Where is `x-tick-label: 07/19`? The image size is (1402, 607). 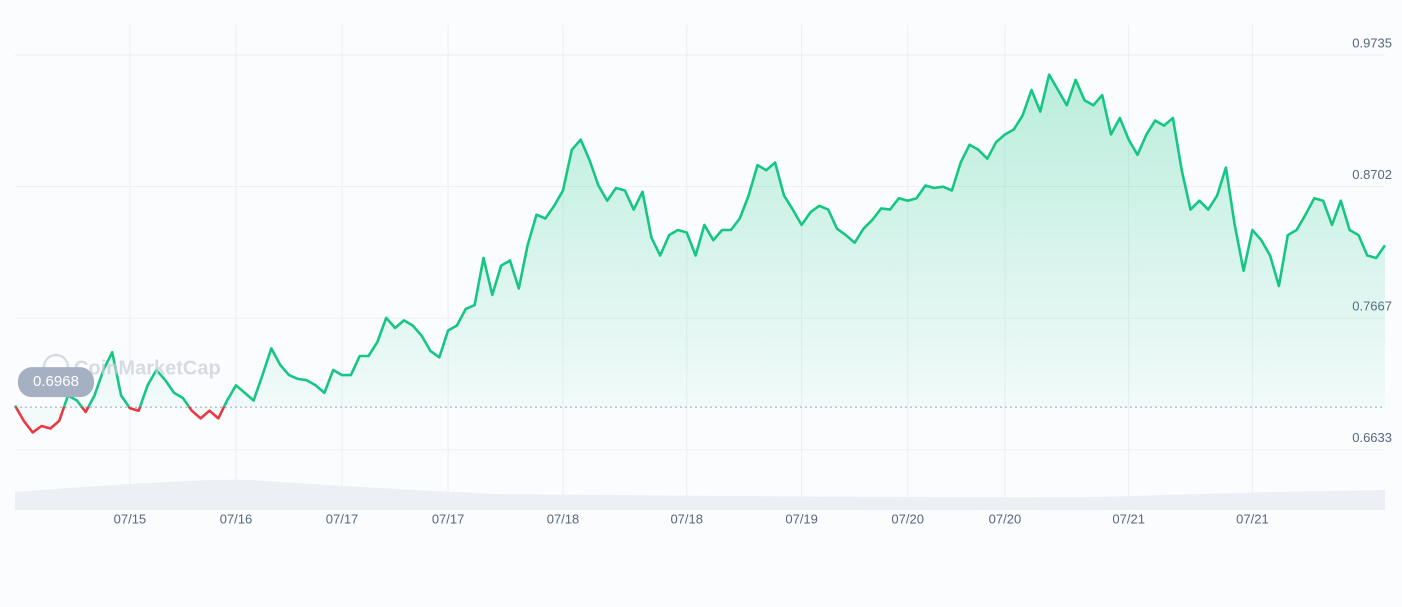
x-tick-label: 07/19 is located at coordinates (801, 518).